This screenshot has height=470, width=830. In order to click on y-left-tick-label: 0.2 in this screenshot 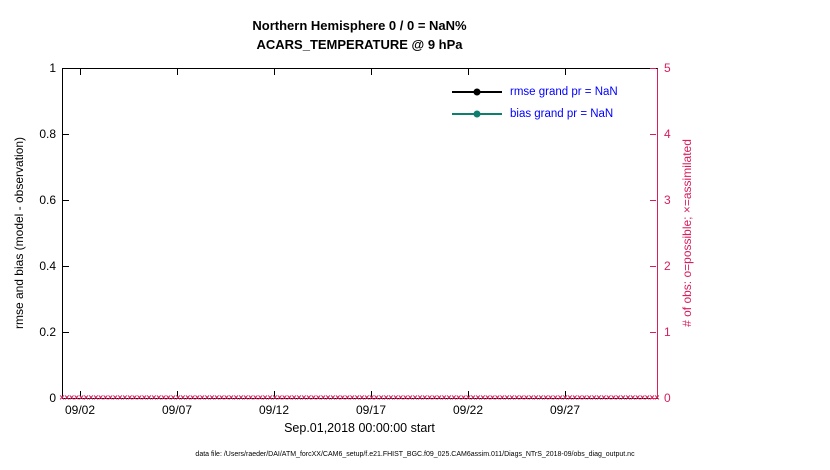, I will do `click(47, 332)`.